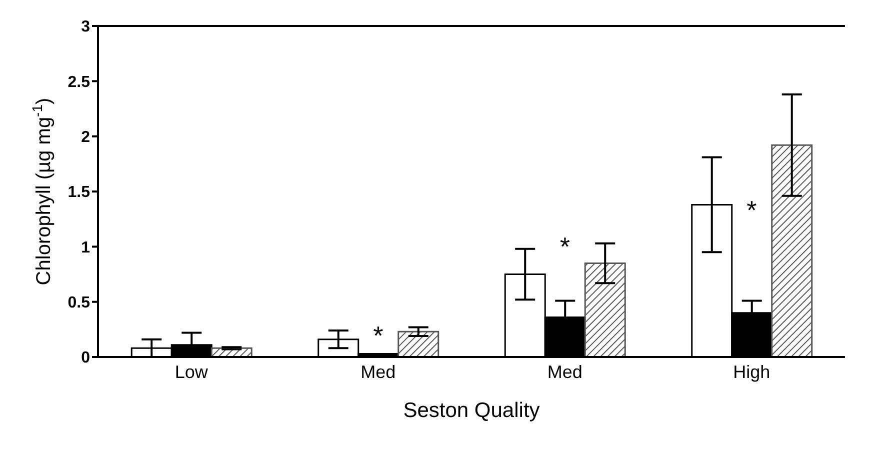 Image resolution: width=873 pixels, height=455 pixels. I want to click on y-tick-label: 0.5, so click(79, 303).